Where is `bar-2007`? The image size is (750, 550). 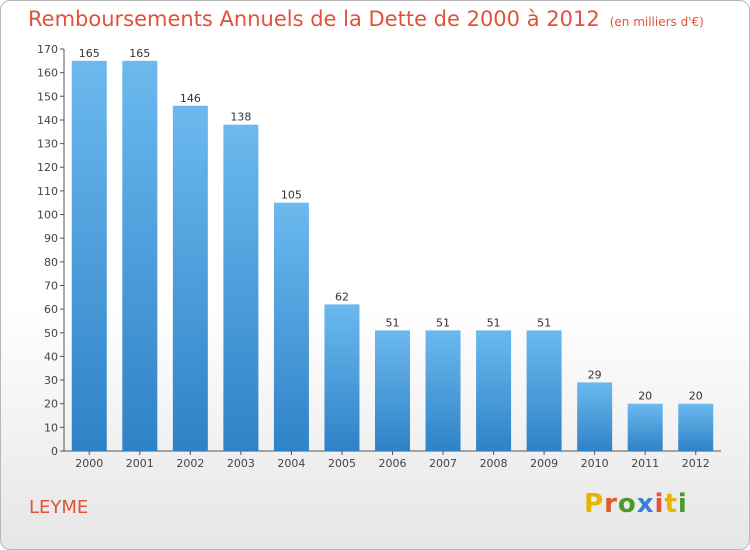 bar-2007 is located at coordinates (443, 390).